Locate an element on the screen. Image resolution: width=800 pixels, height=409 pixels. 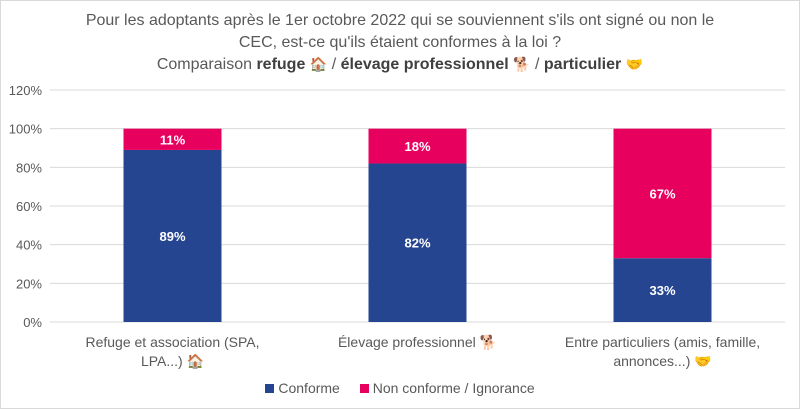
data-label: 11% is located at coordinates (173, 139).